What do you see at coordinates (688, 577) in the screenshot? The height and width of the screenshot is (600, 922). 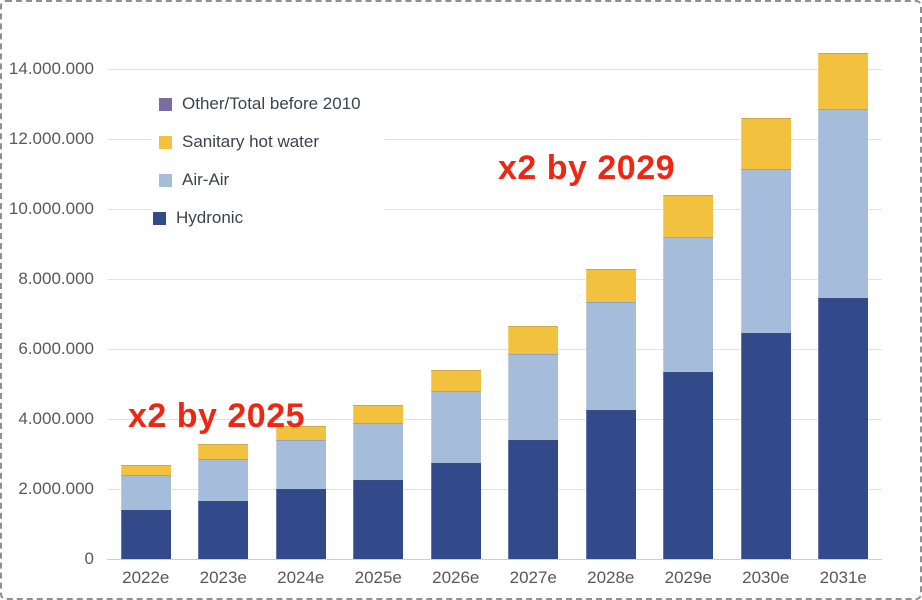 I see `x-tick-label: 2029e` at bounding box center [688, 577].